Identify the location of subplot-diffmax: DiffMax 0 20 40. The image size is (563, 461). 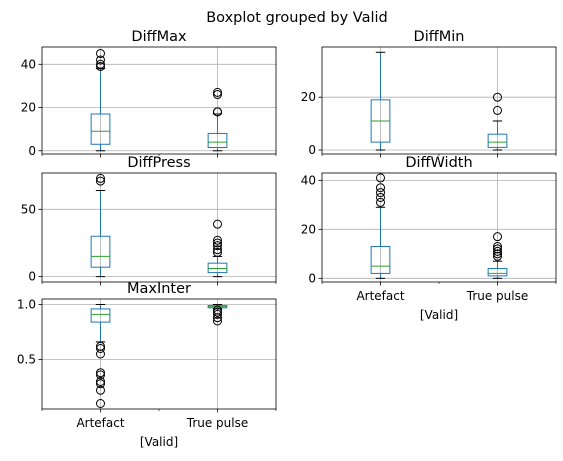
(149, 93).